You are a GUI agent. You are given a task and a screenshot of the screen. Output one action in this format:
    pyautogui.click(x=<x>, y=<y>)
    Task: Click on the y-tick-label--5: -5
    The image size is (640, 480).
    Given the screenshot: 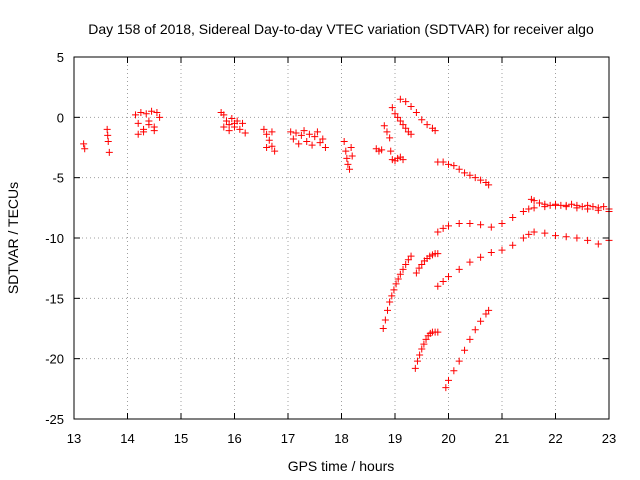 What is the action you would take?
    pyautogui.click(x=58, y=178)
    